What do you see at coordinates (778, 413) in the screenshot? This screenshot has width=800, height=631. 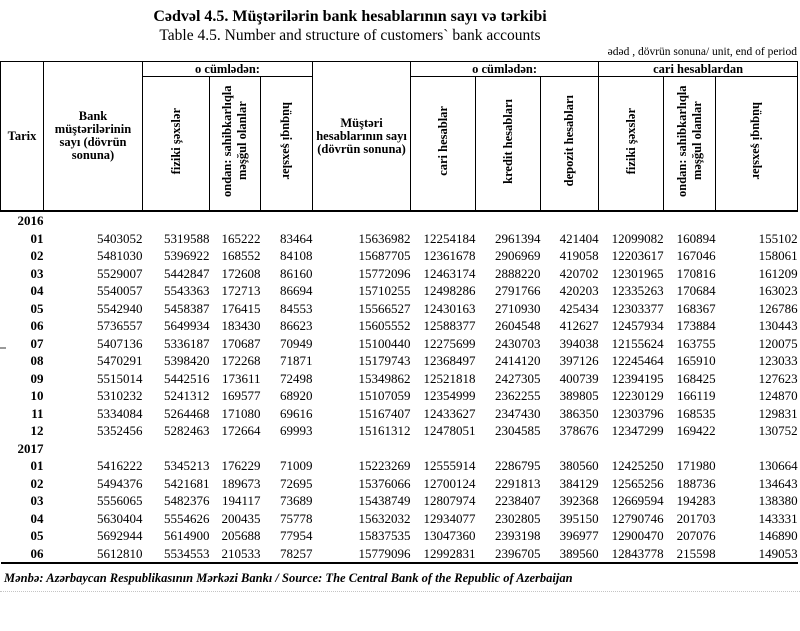 I see `value-cell: 129831` at bounding box center [778, 413].